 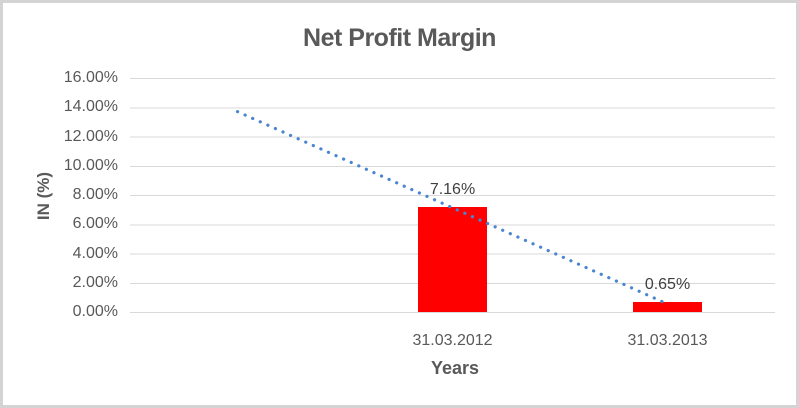 I want to click on bar-31.03.2013, so click(x=667, y=307).